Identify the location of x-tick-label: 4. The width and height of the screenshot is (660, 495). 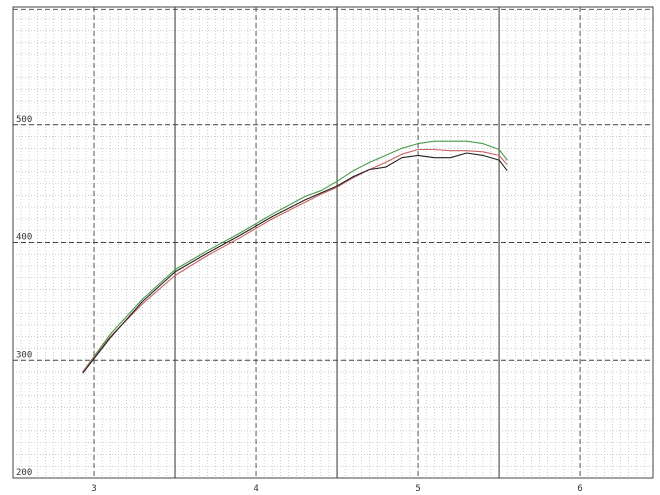
(255, 489).